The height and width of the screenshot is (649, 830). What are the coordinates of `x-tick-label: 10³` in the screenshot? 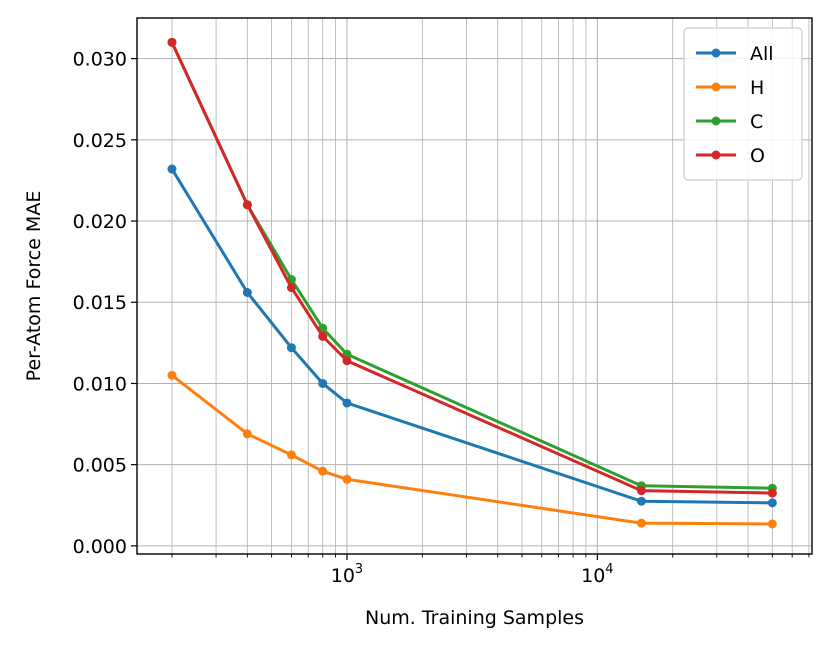 It's located at (347, 574).